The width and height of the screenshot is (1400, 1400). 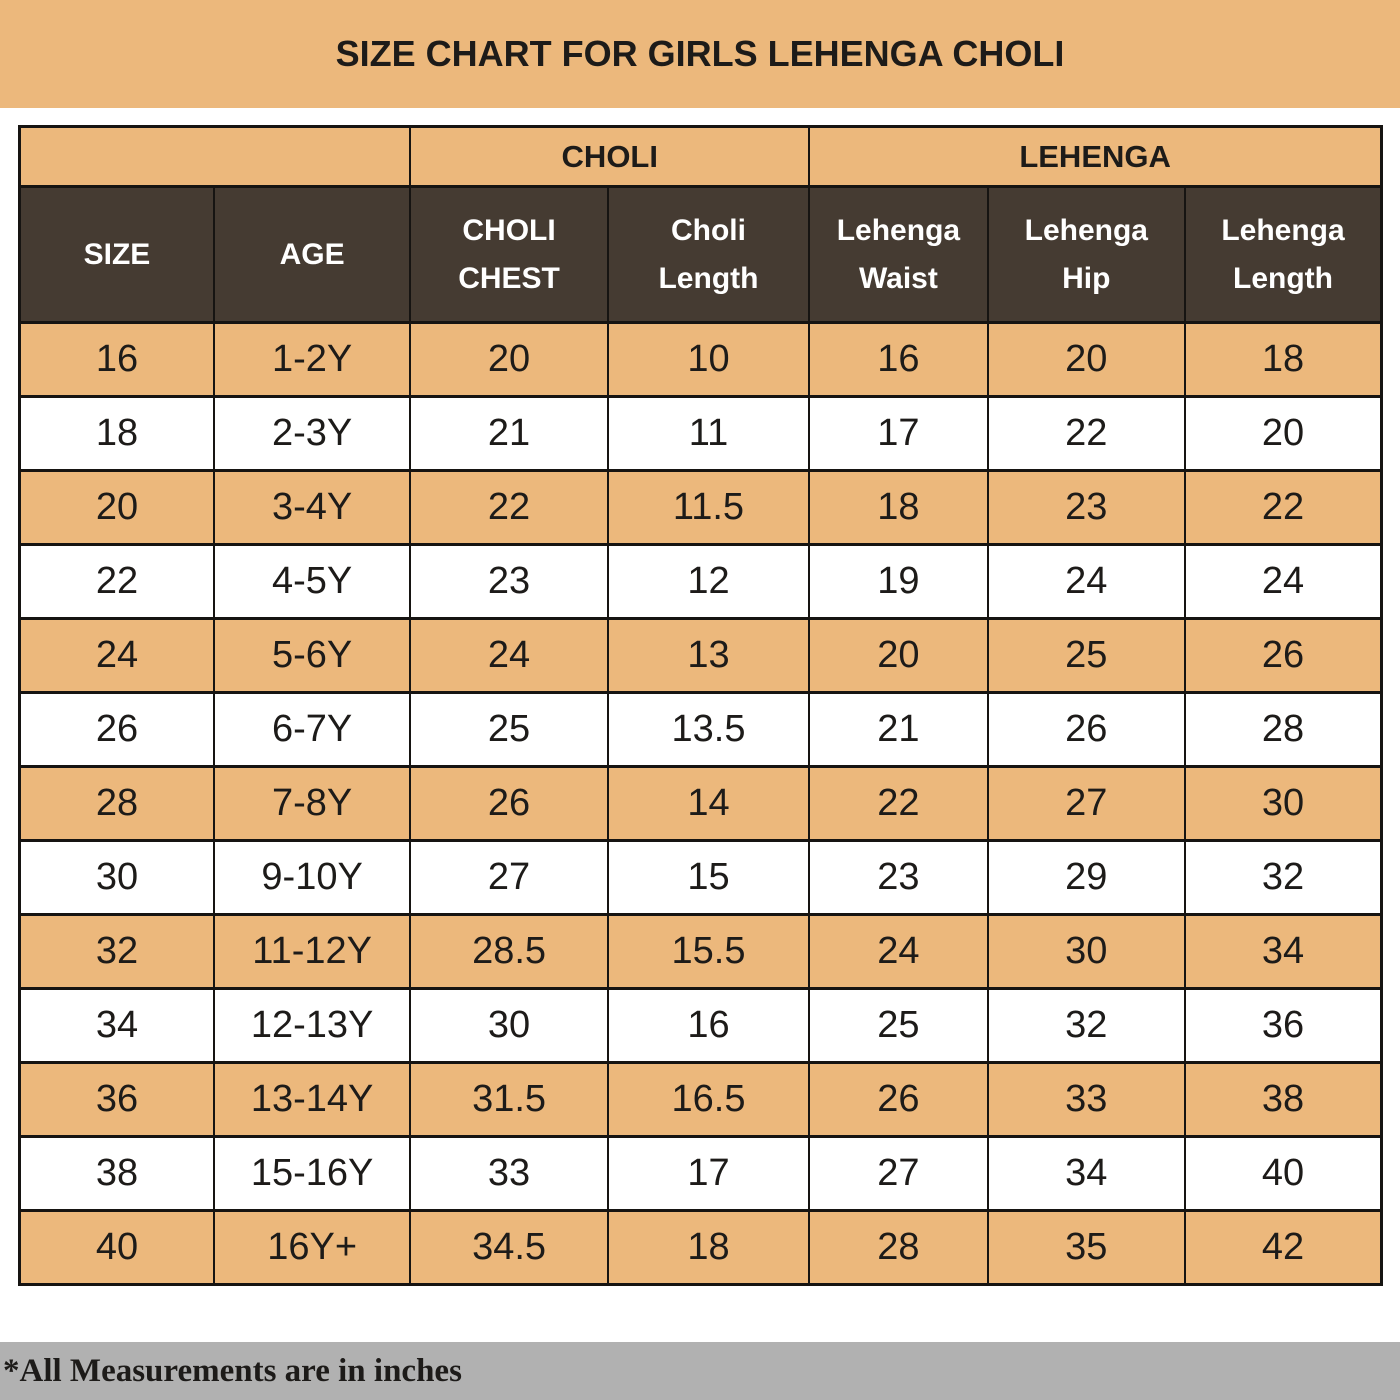 What do you see at coordinates (708, 655) in the screenshot?
I see `table-cell: 13` at bounding box center [708, 655].